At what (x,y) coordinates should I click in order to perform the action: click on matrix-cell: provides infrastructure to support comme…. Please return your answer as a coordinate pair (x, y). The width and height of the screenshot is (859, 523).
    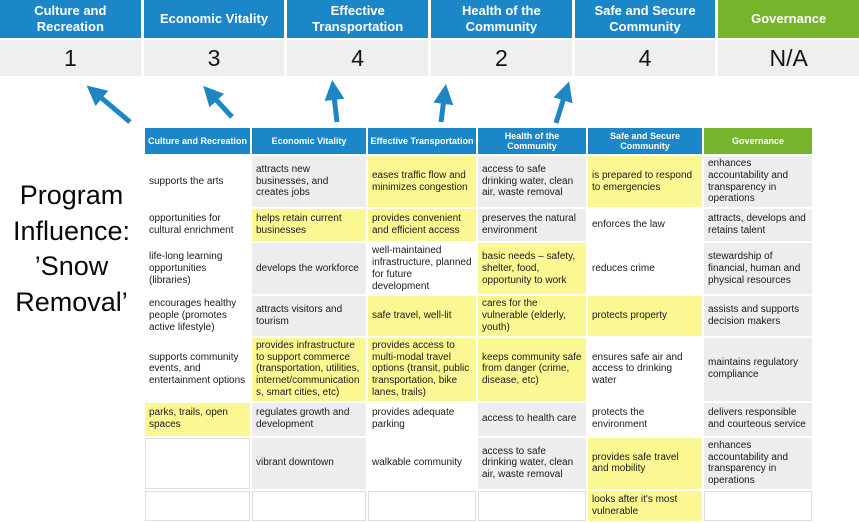
    Looking at the image, I should click on (309, 369).